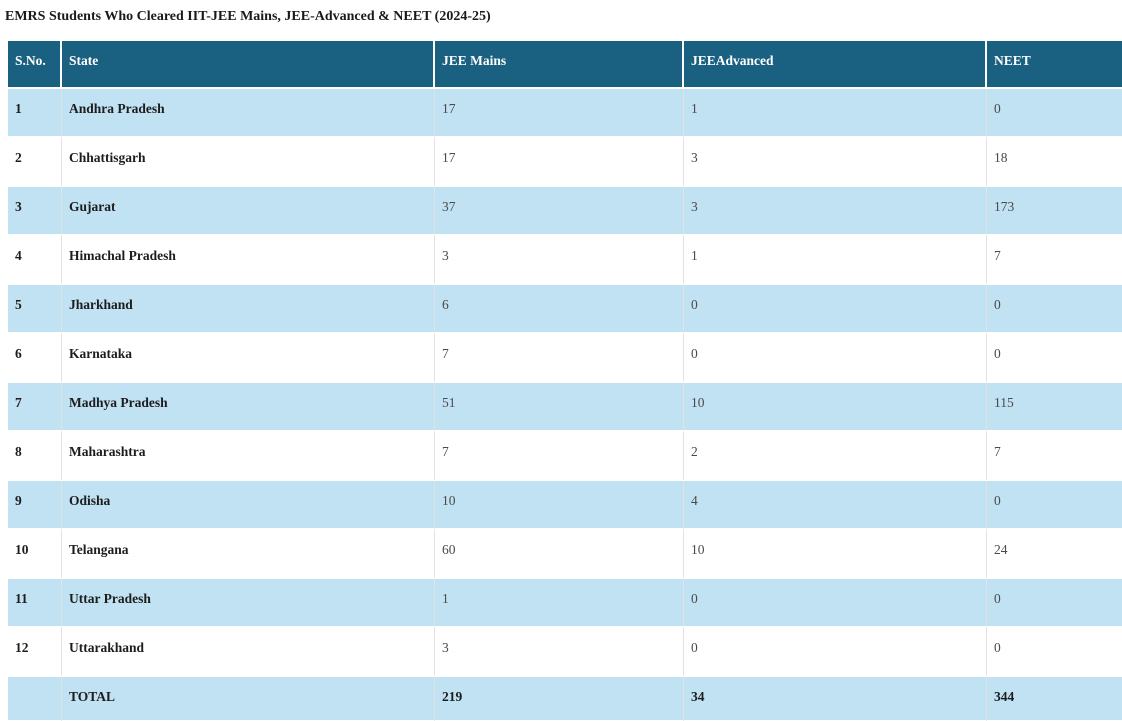 The image size is (1122, 721). I want to click on row-sno: 7, so click(35, 407).